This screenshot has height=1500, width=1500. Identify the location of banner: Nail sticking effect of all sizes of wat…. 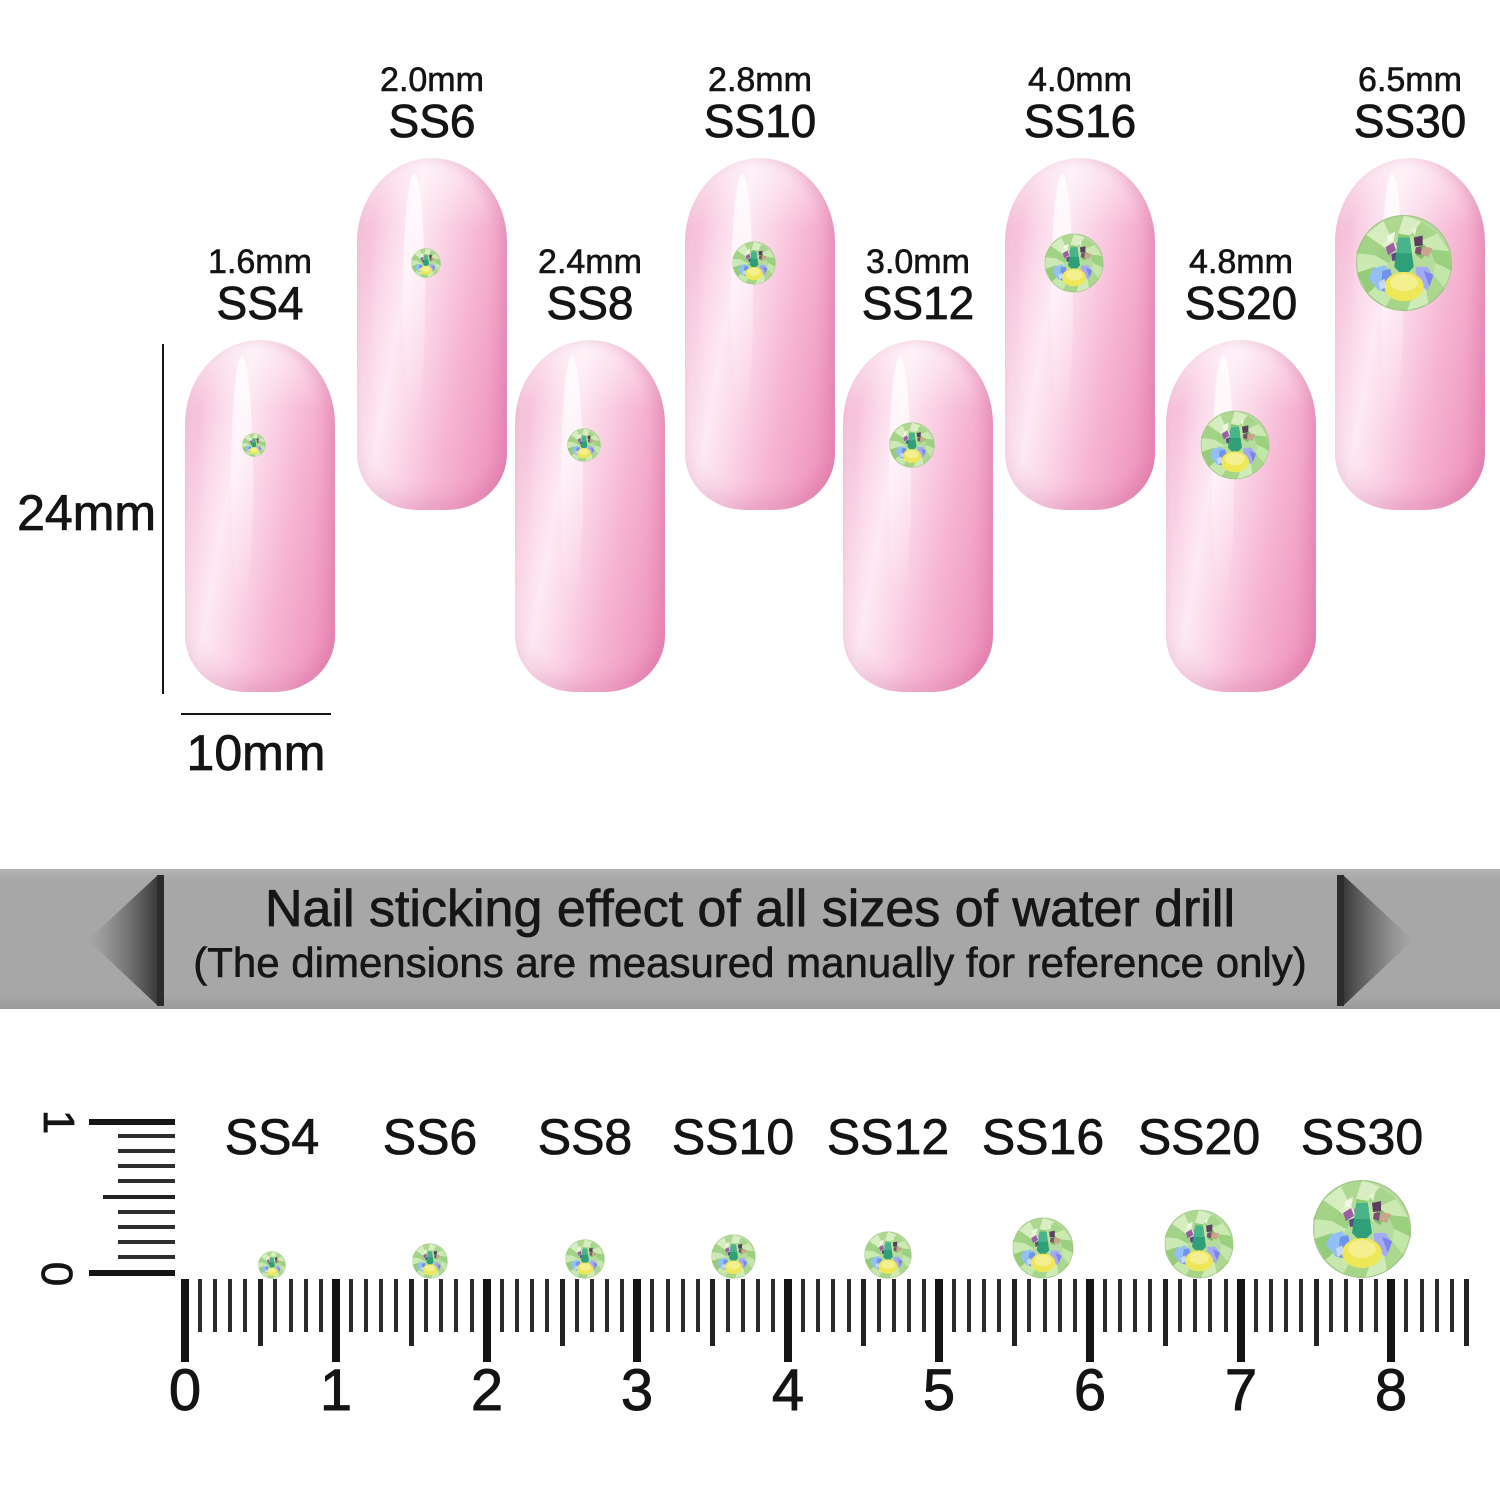
(750, 939).